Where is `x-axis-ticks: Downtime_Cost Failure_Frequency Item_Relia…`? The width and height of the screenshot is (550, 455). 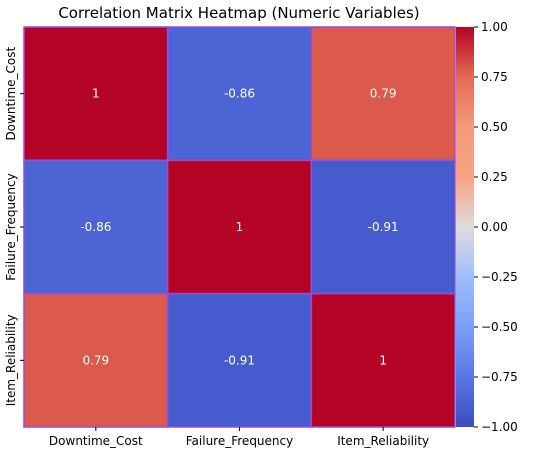 x-axis-ticks: Downtime_Cost Failure_Frequency Item_Relia… is located at coordinates (239, 437).